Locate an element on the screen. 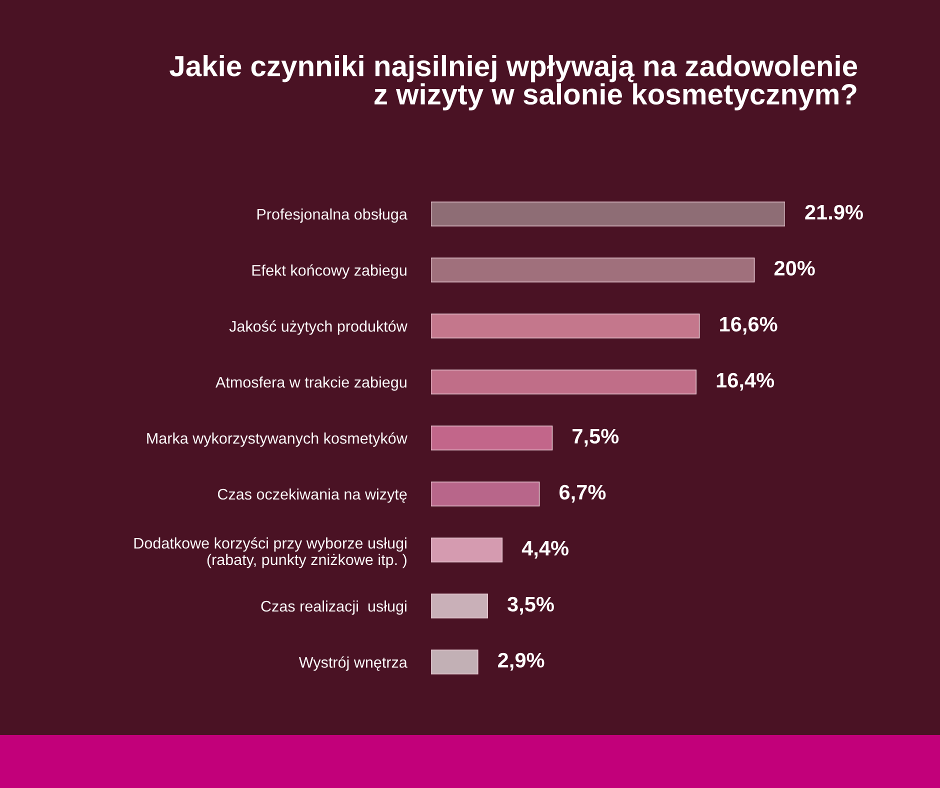  data-label: 16,6% is located at coordinates (749, 325).